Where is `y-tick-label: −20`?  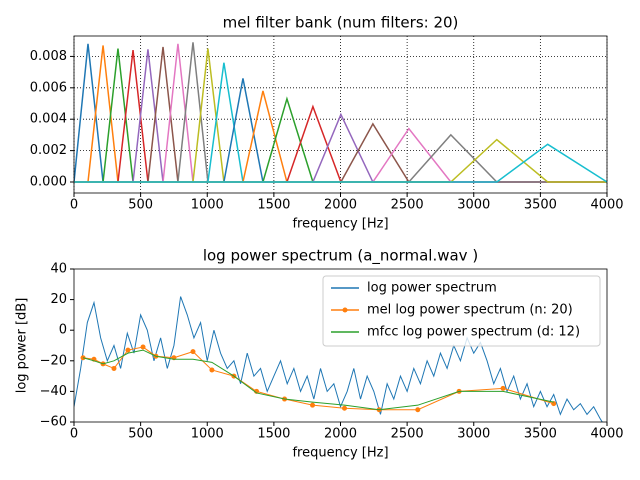 y-tick-label: −20 is located at coordinates (53, 360).